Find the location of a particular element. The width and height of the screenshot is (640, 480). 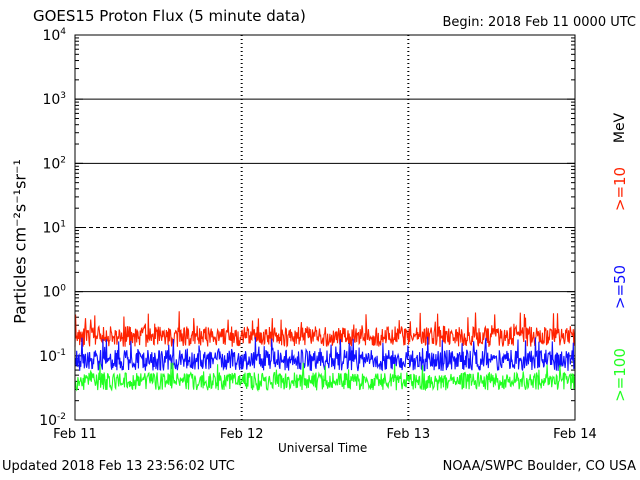

y-tick-label: 101 is located at coordinates (54, 228).